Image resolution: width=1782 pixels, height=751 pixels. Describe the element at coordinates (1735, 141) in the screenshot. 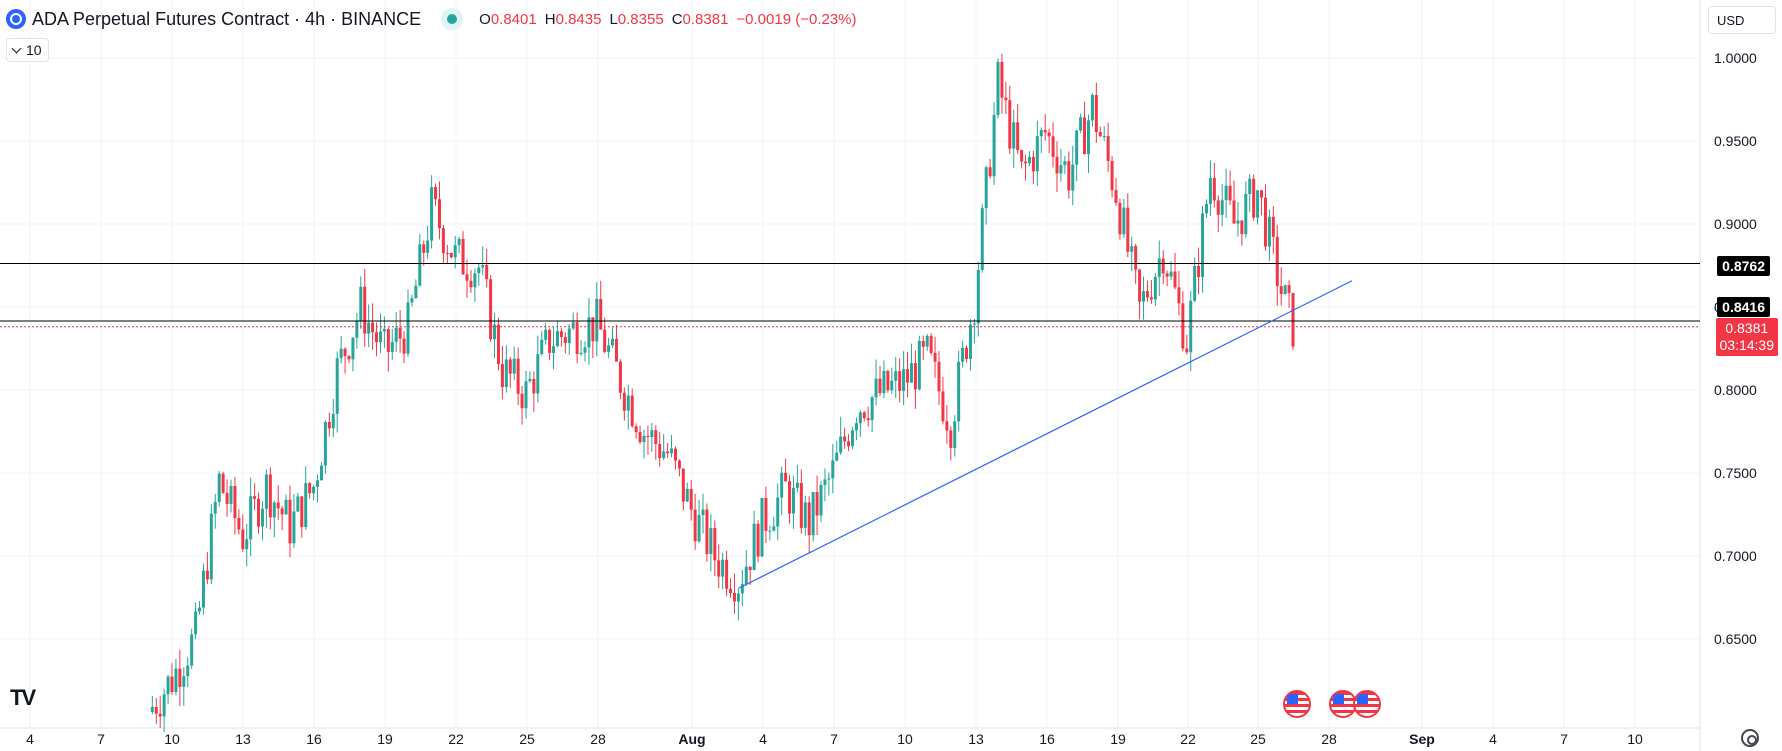

I see `y-axis-tick-label: 0.9500` at that location.